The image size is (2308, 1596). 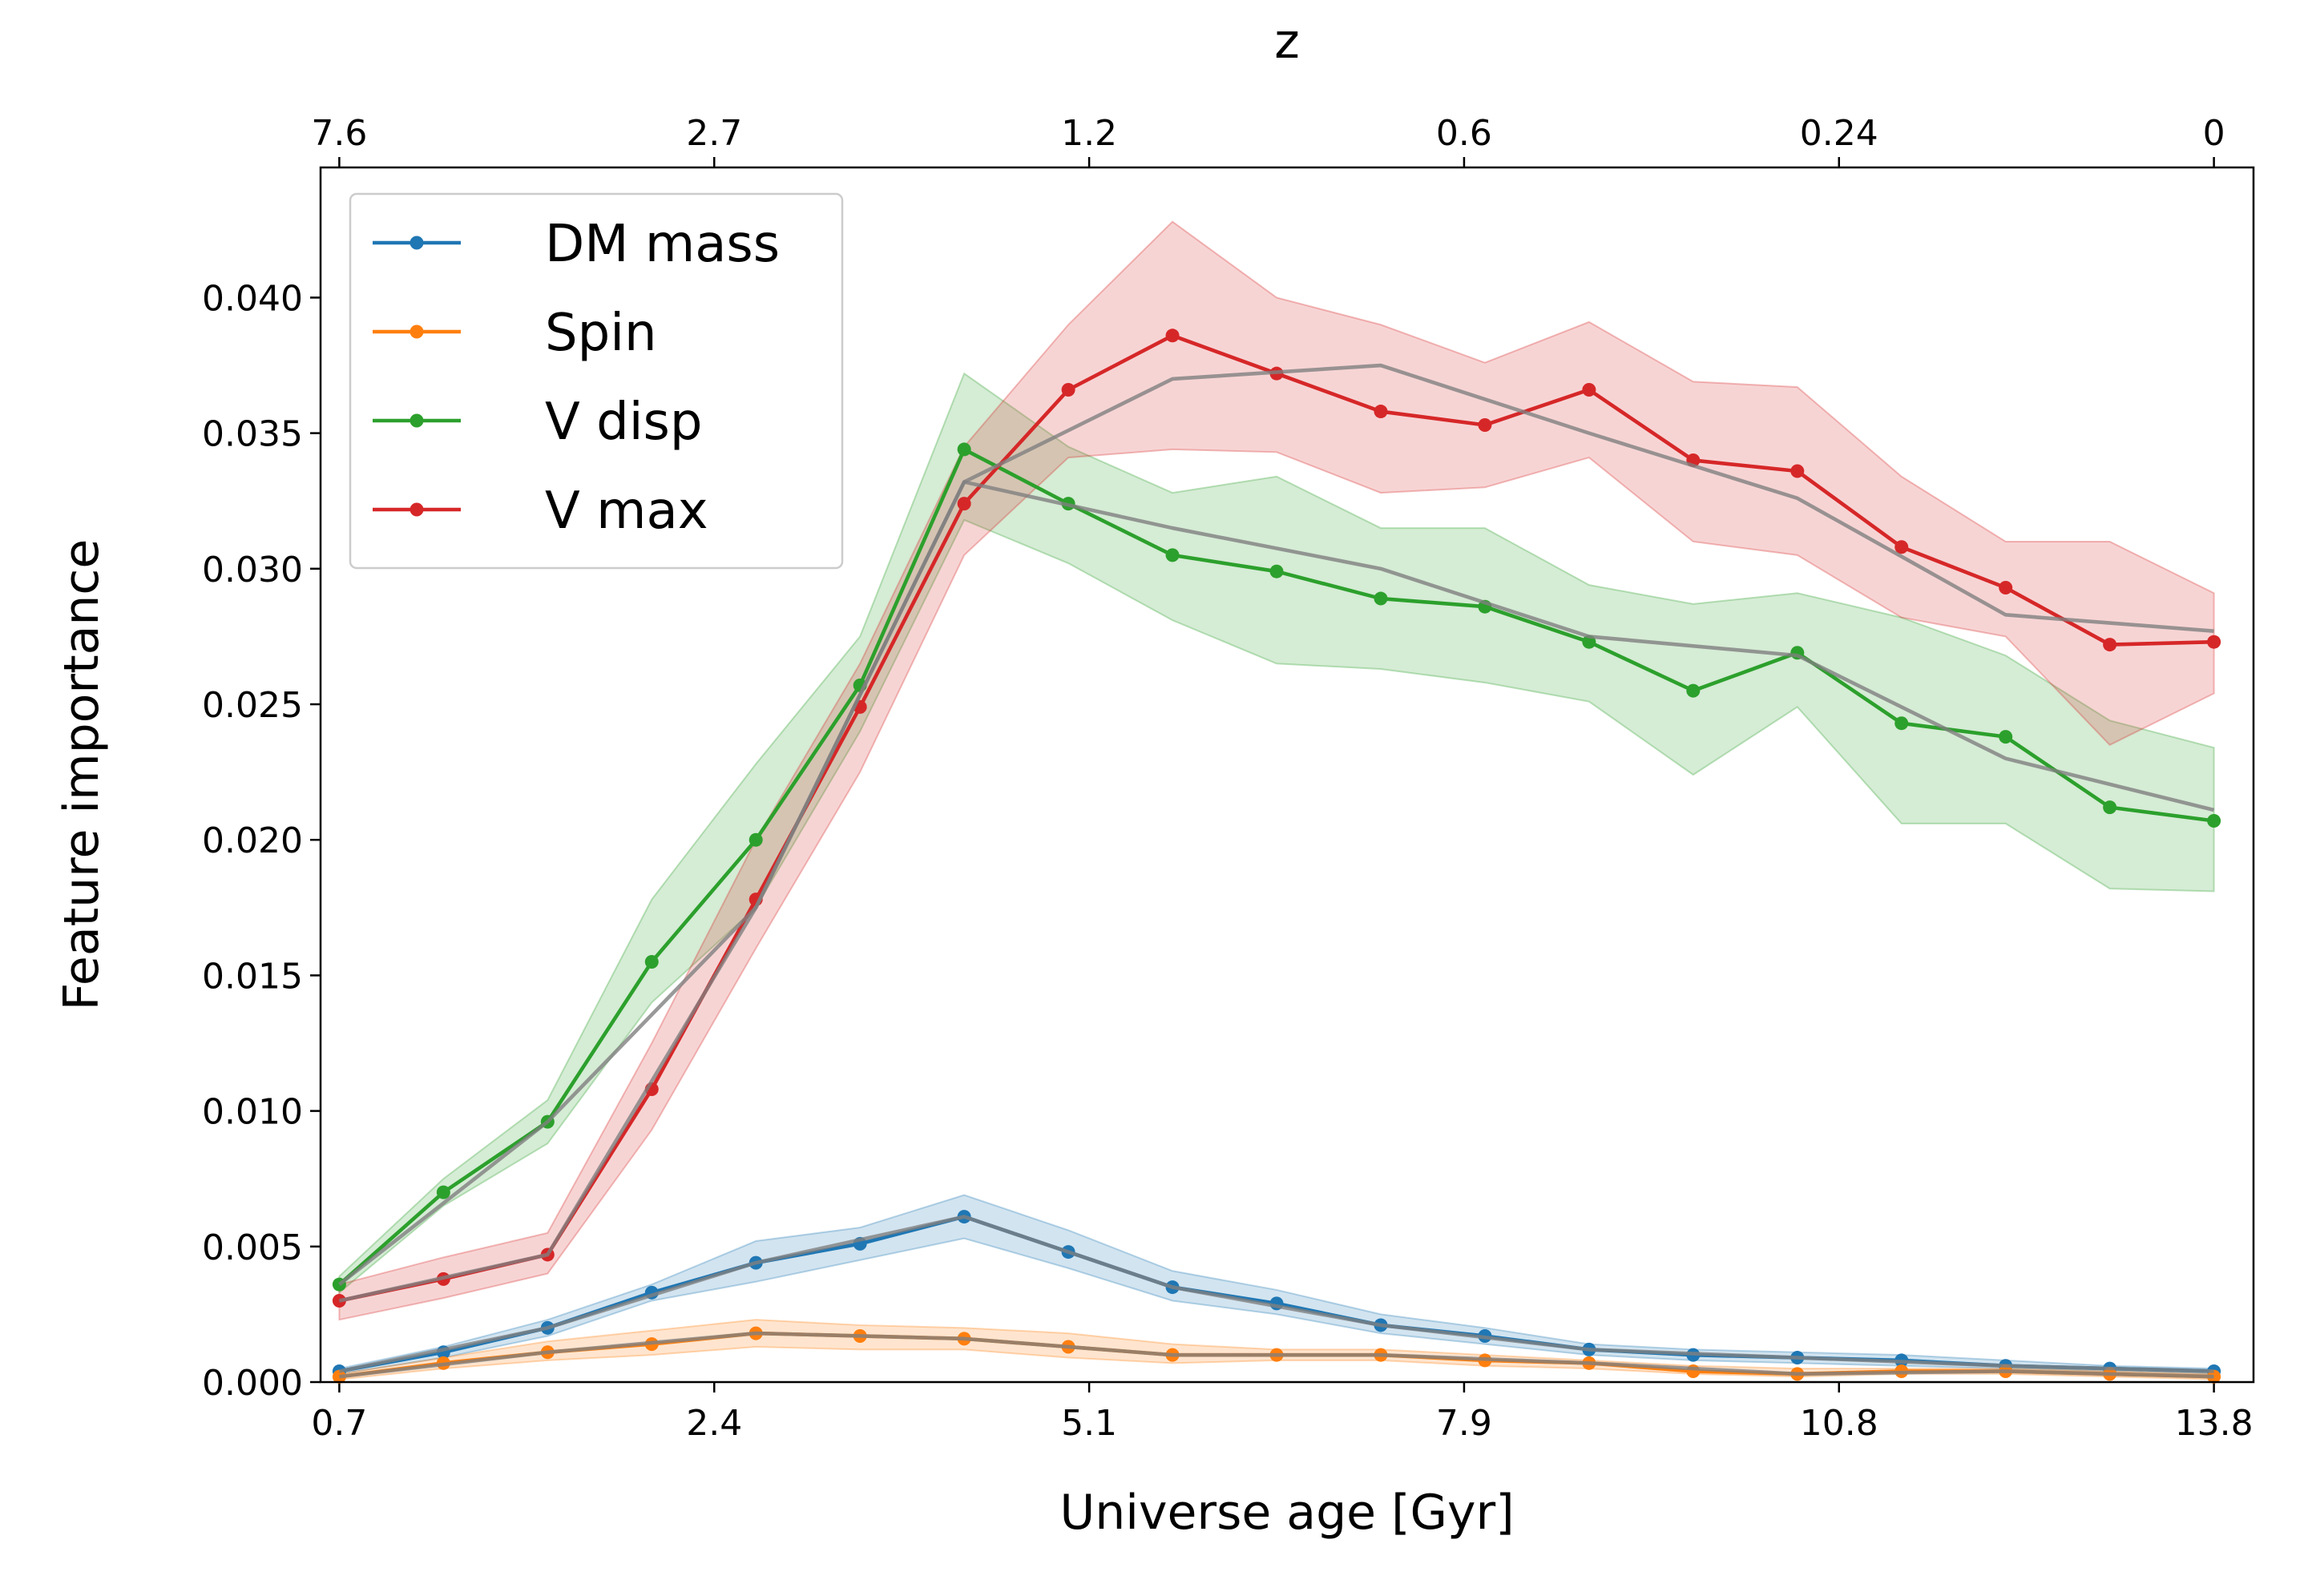 What do you see at coordinates (252, 435) in the screenshot?
I see `y-tick-label: 0.035` at bounding box center [252, 435].